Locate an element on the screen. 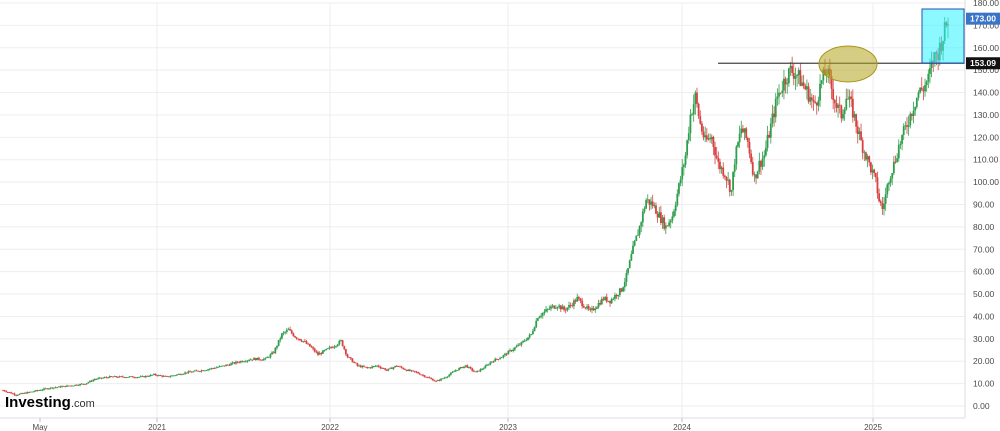 The height and width of the screenshot is (431, 1000). y-tick-label: 10.00 is located at coordinates (984, 384).